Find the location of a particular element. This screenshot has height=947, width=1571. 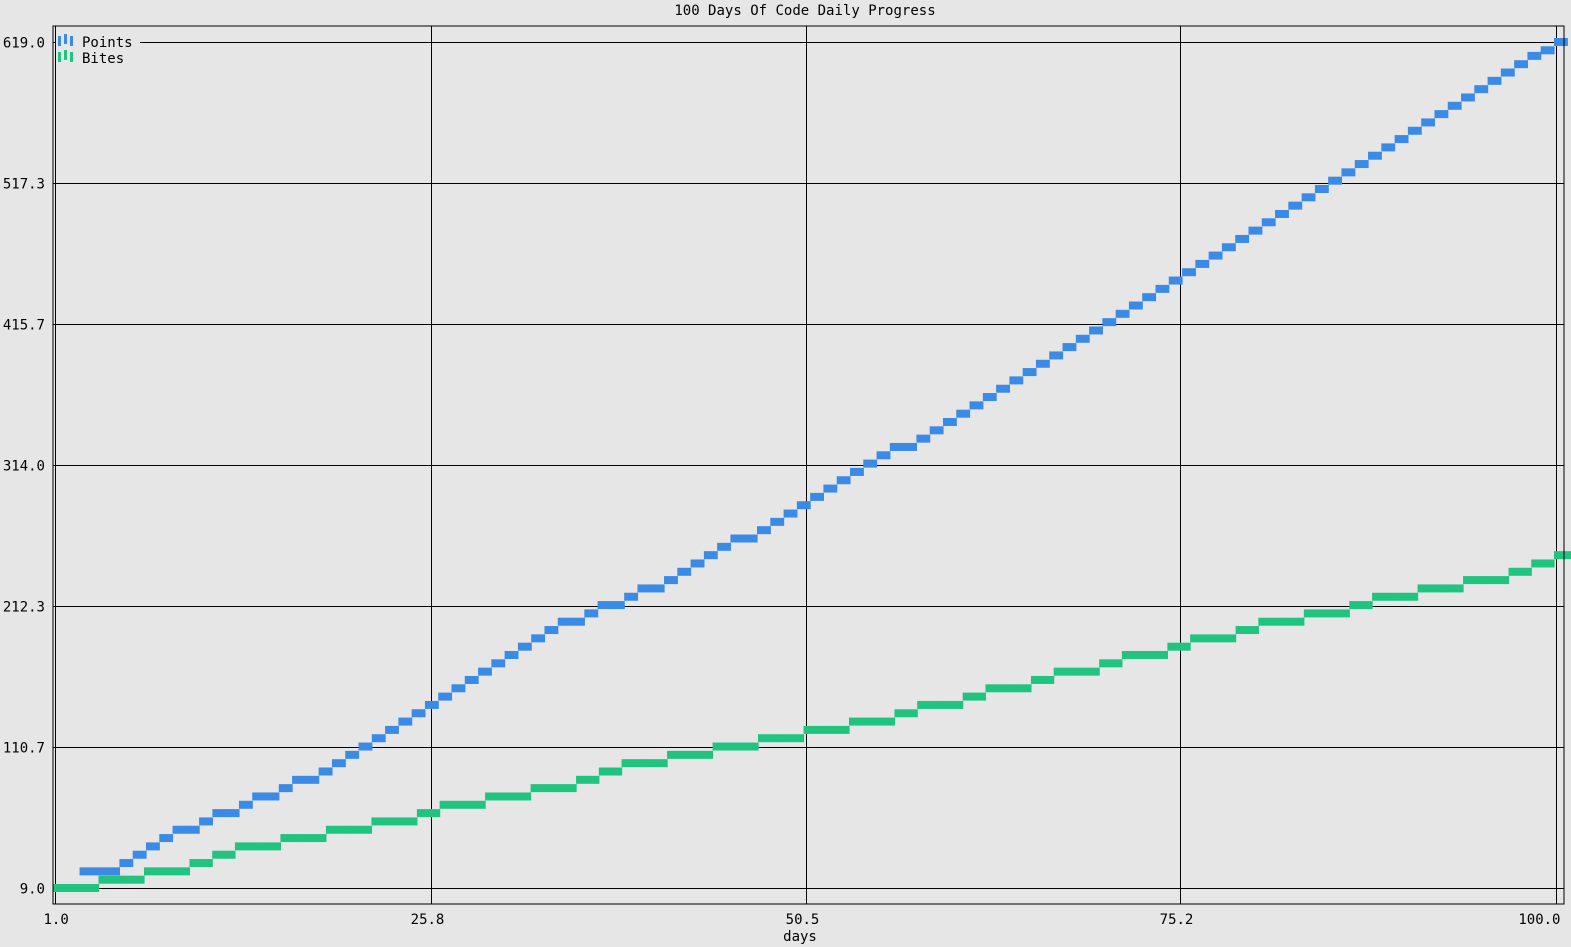

y-tick-labels: 9.0 110.7 212.3 314.0 415.7 517.3 619.0 is located at coordinates (24, 467).